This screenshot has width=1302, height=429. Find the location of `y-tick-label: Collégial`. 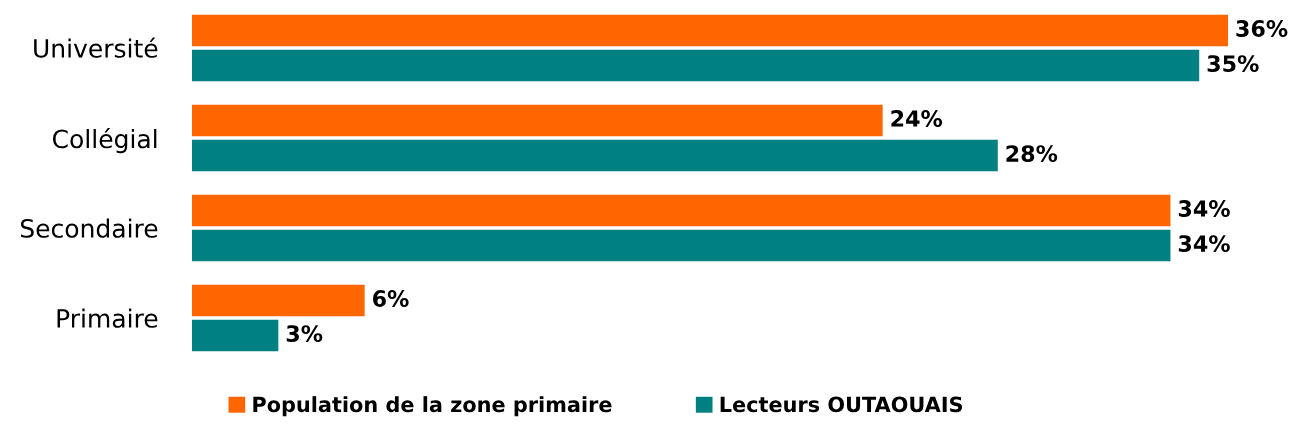

y-tick-label: Collégial is located at coordinates (104, 141).